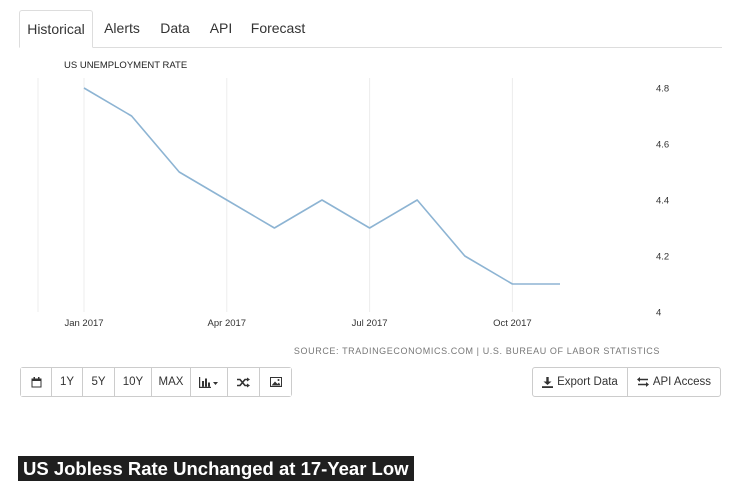  I want to click on export-data-label: Export Data, so click(587, 382).